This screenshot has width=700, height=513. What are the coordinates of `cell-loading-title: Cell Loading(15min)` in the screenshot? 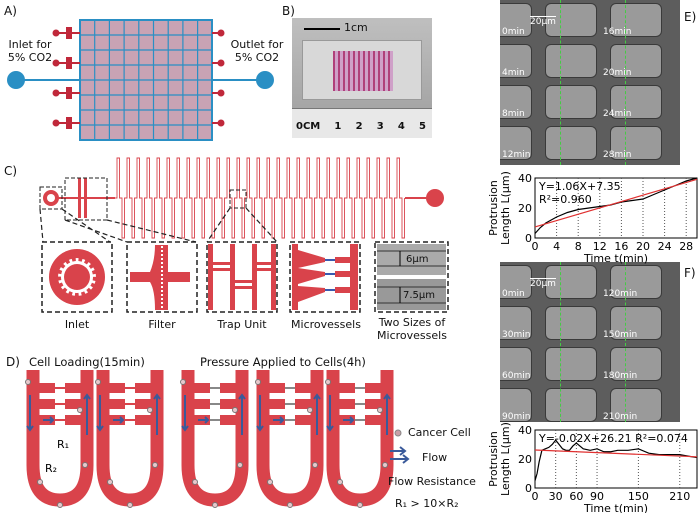 It's located at (87, 362).